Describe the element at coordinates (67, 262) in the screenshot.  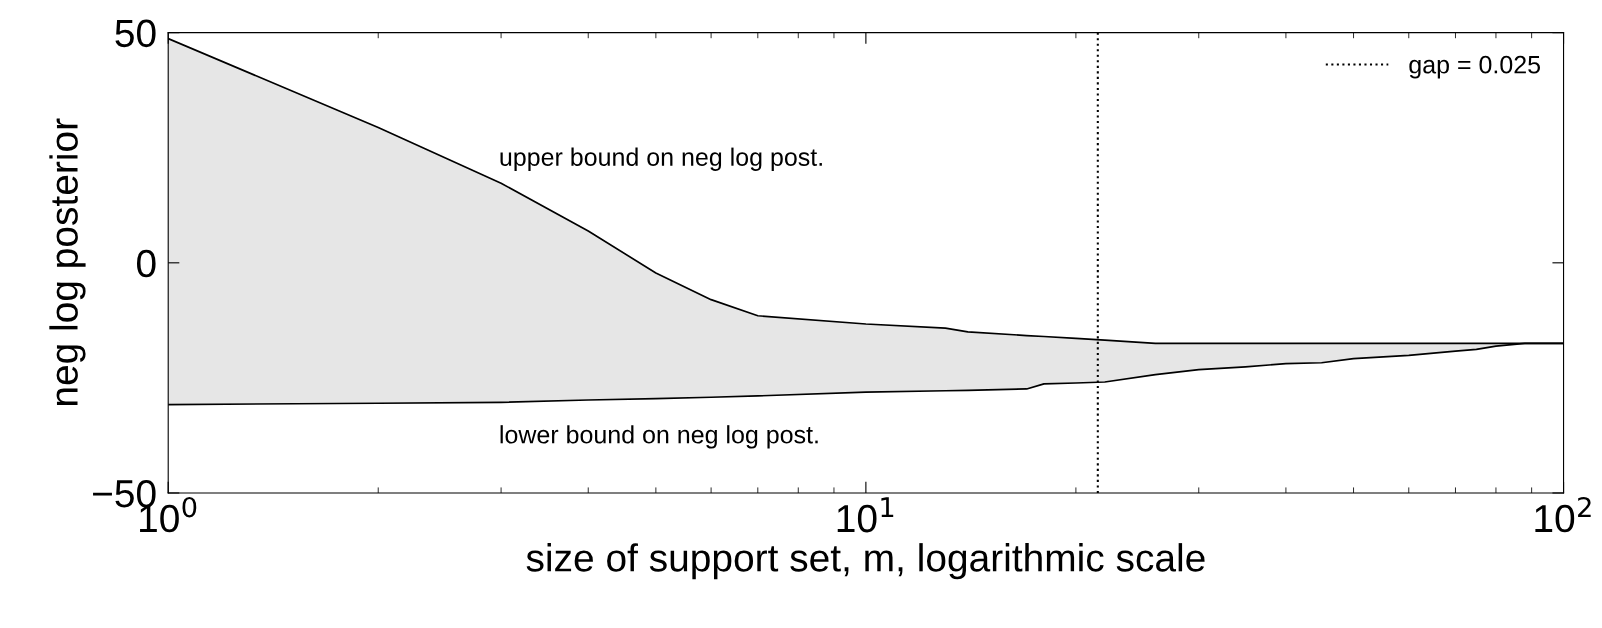
I see `y-axis-title: neg log posterior` at that location.